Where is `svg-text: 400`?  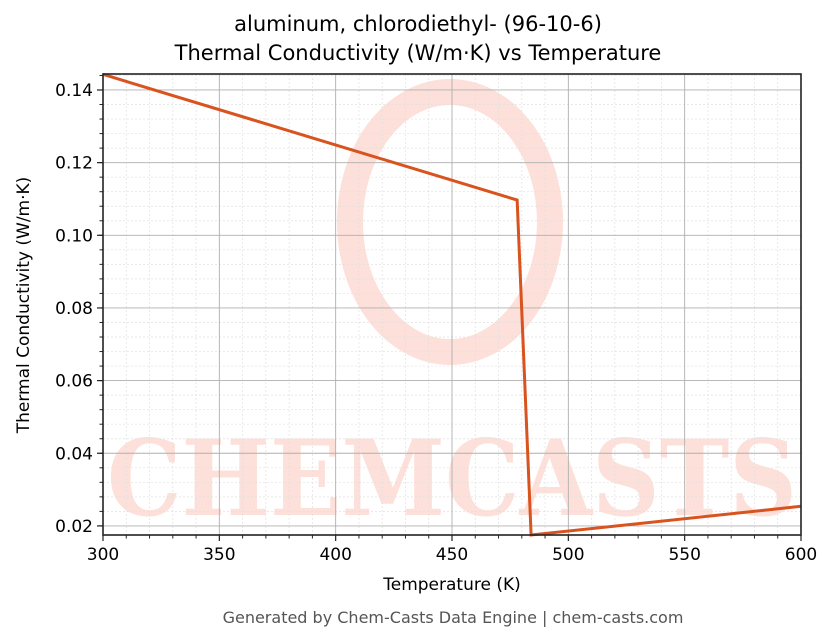
svg-text: 400 is located at coordinates (335, 555).